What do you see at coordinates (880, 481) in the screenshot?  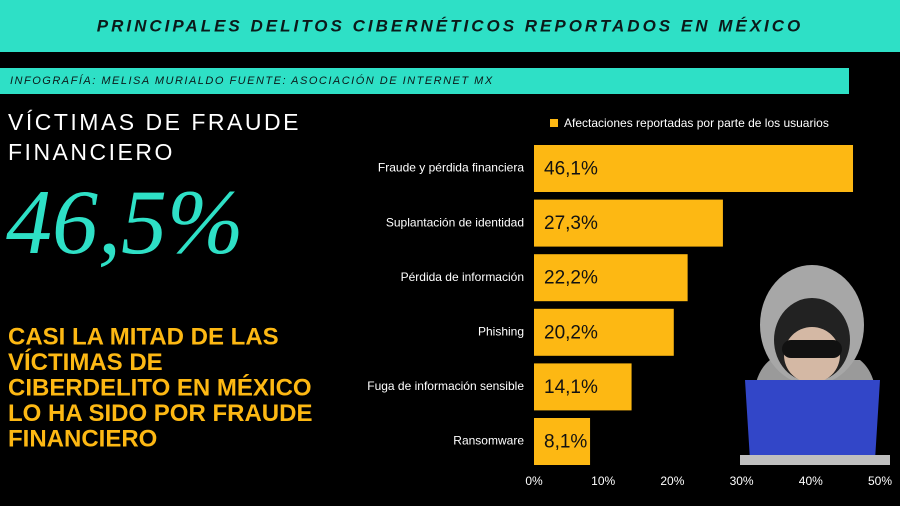 I see `x-tick-label: 50%` at bounding box center [880, 481].